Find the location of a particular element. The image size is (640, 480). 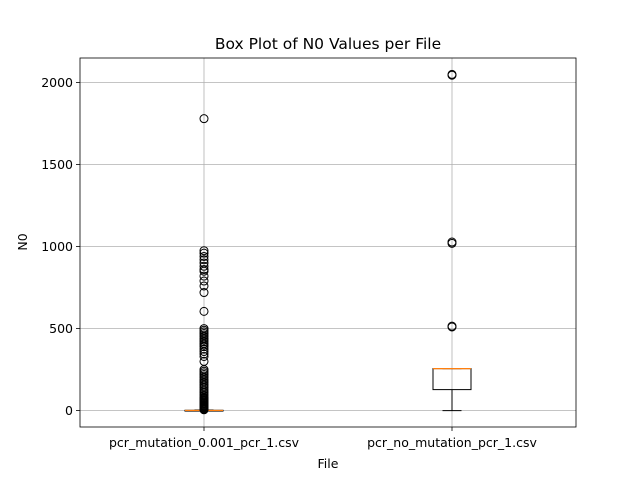

chart-title: Box Plot of N0 Values per File is located at coordinates (328, 44).